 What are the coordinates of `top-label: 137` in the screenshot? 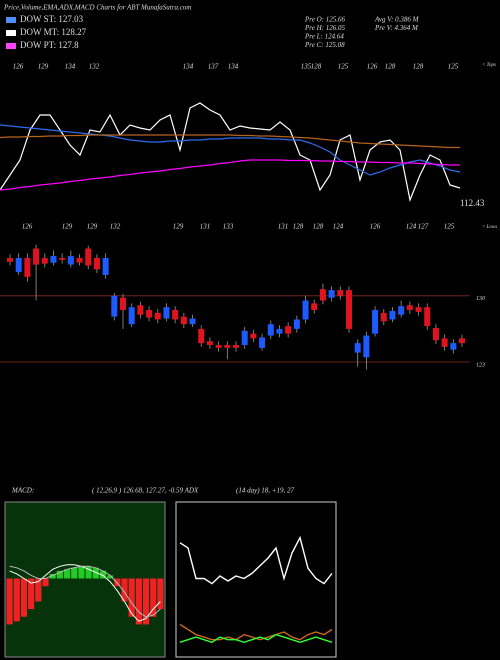 It's located at (213, 67).